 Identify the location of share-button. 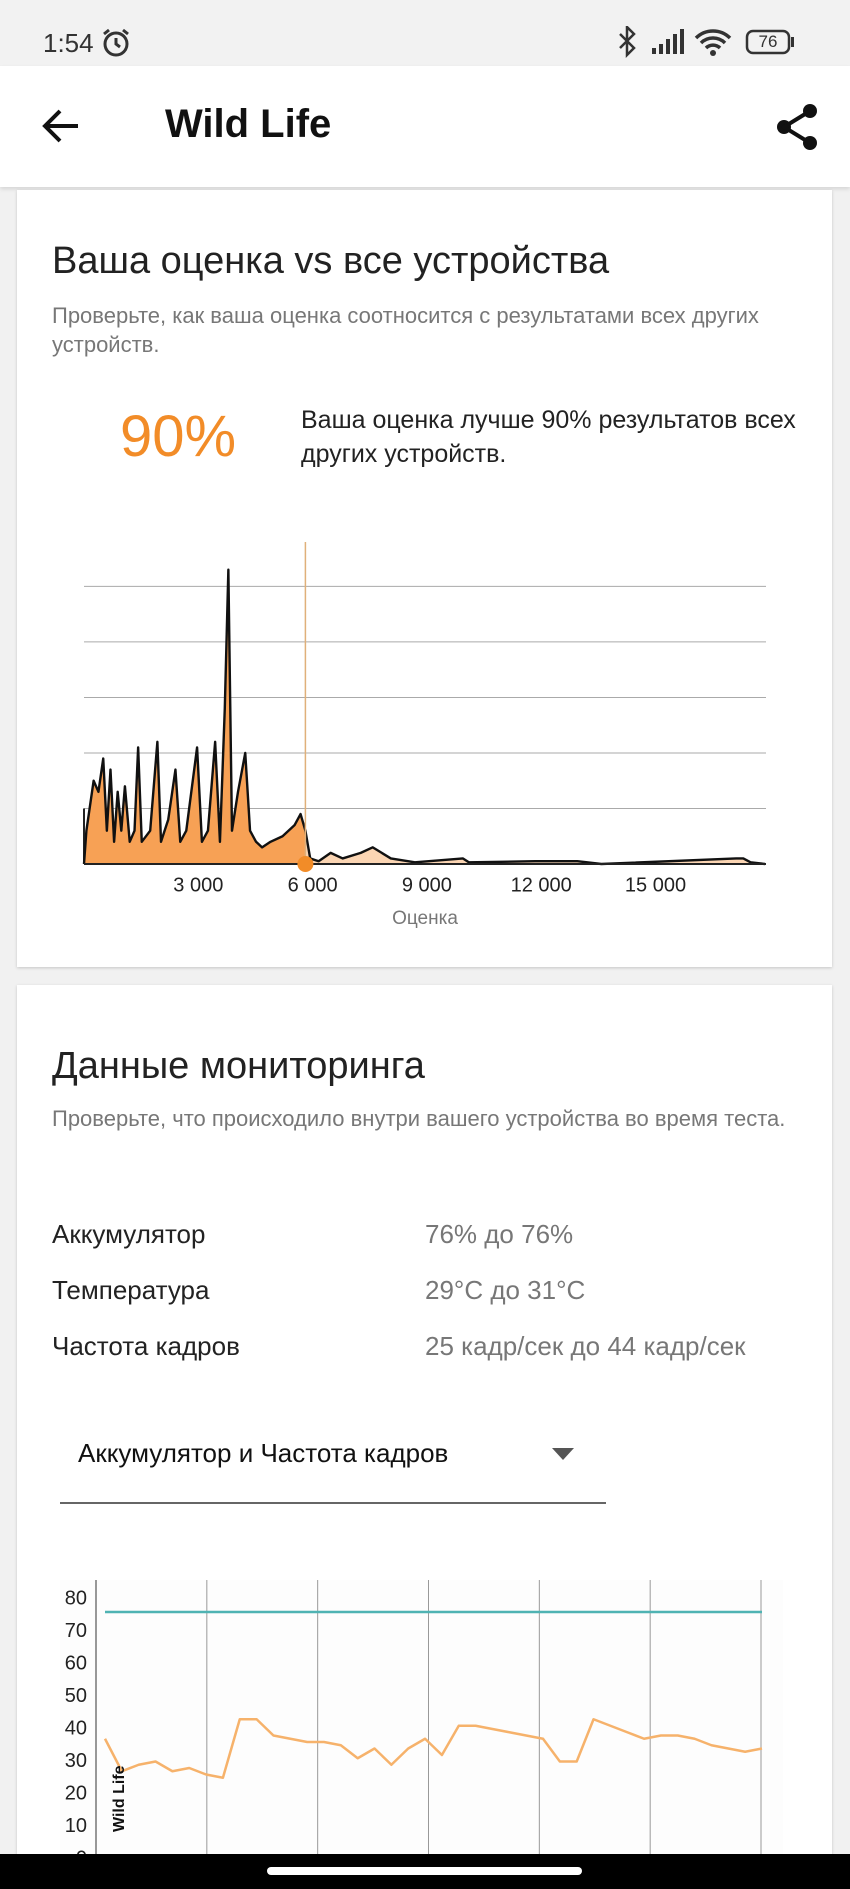
(798, 127).